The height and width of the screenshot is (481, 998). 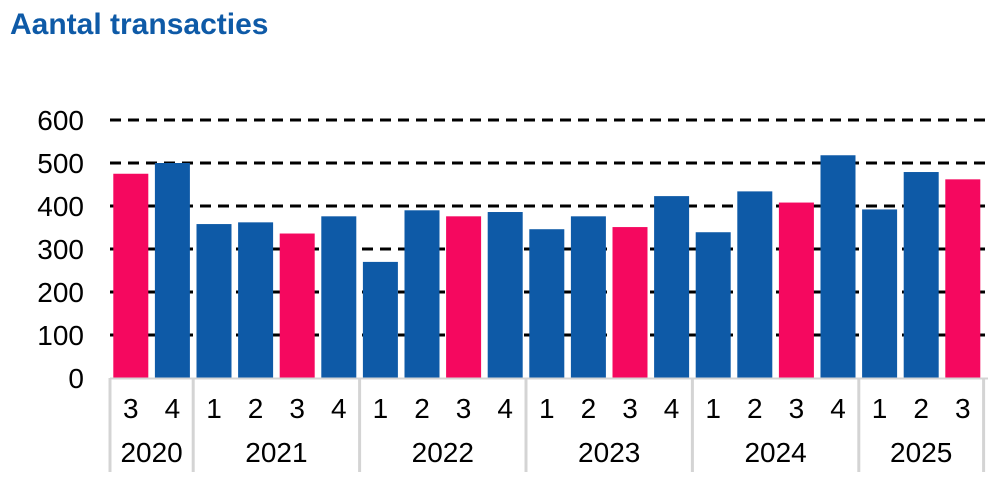 What do you see at coordinates (775, 452) in the screenshot?
I see `x-tick-label-year: 2024` at bounding box center [775, 452].